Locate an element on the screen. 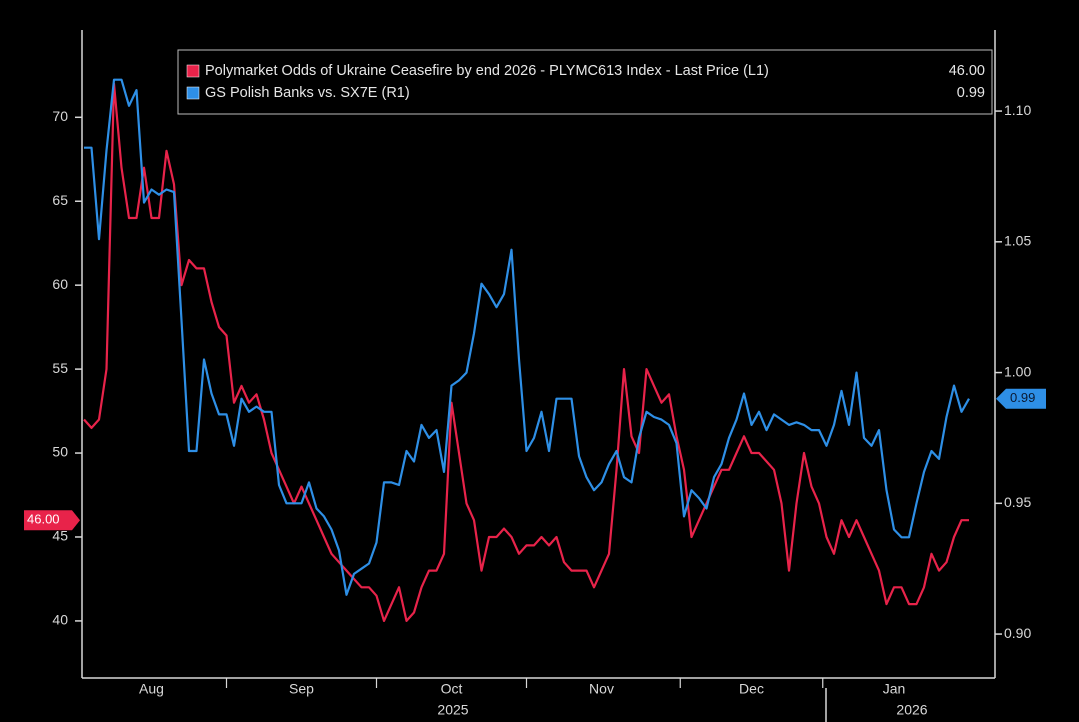  y-tick-label: 60 is located at coordinates (60, 284).